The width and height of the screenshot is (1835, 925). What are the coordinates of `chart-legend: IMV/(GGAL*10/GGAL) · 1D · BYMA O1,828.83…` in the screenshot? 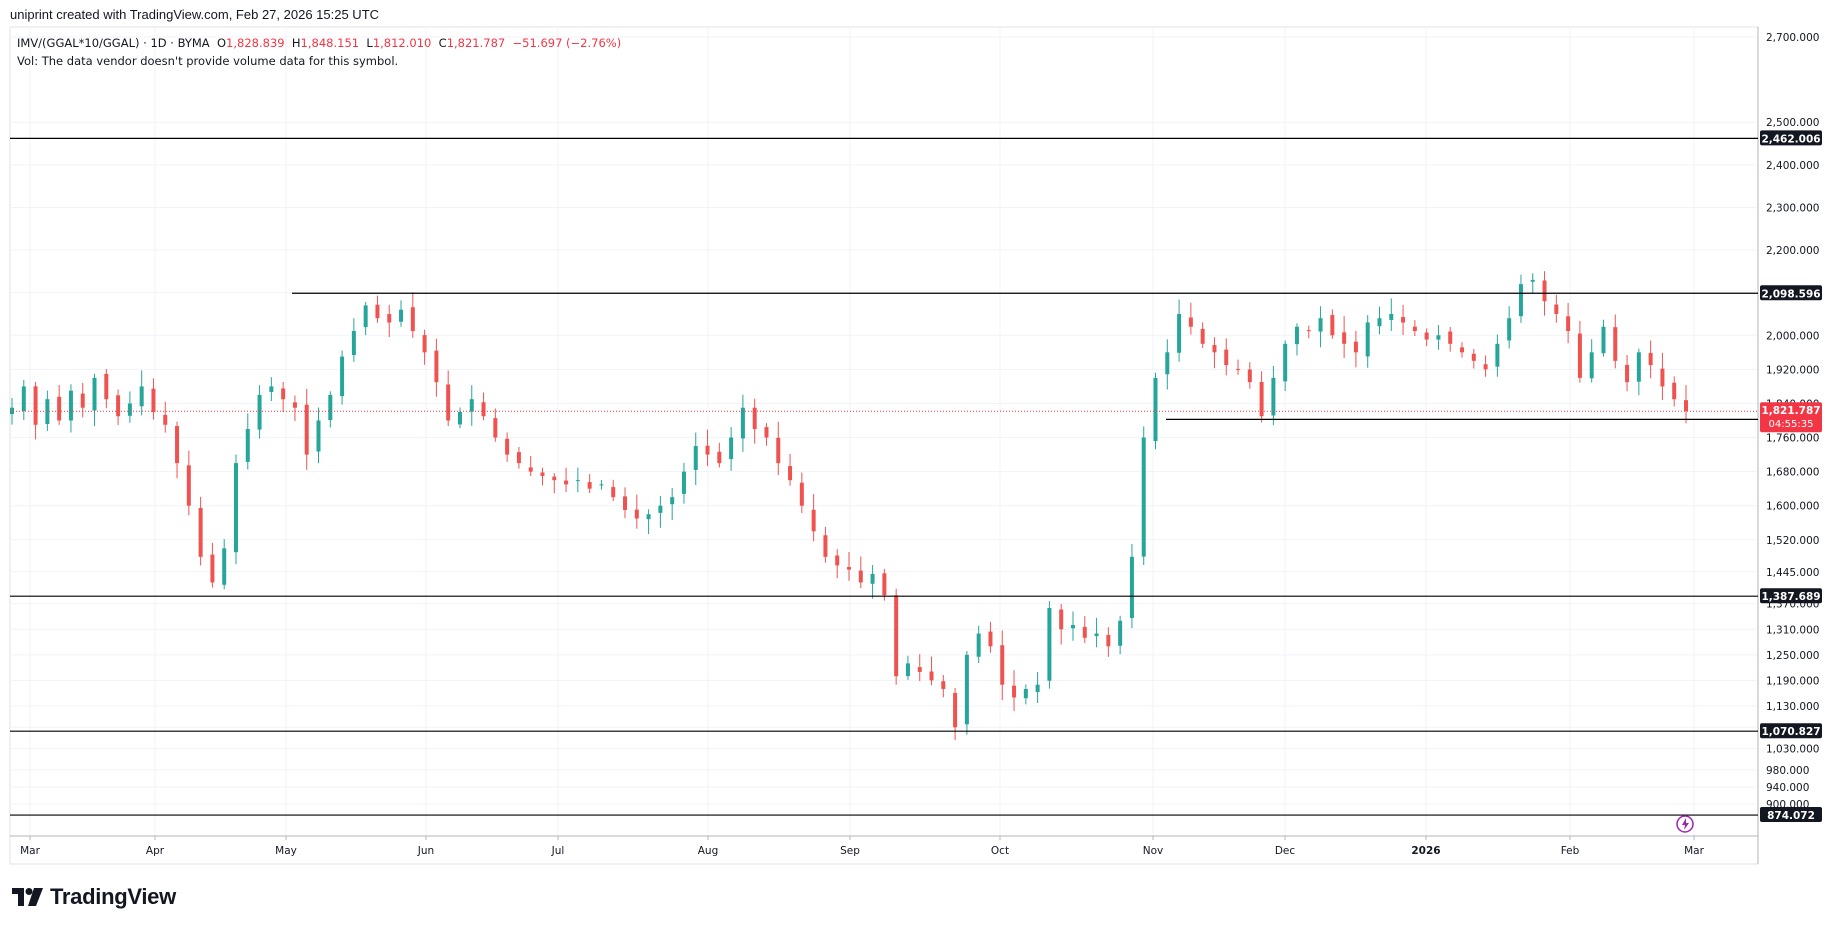 It's located at (319, 52).